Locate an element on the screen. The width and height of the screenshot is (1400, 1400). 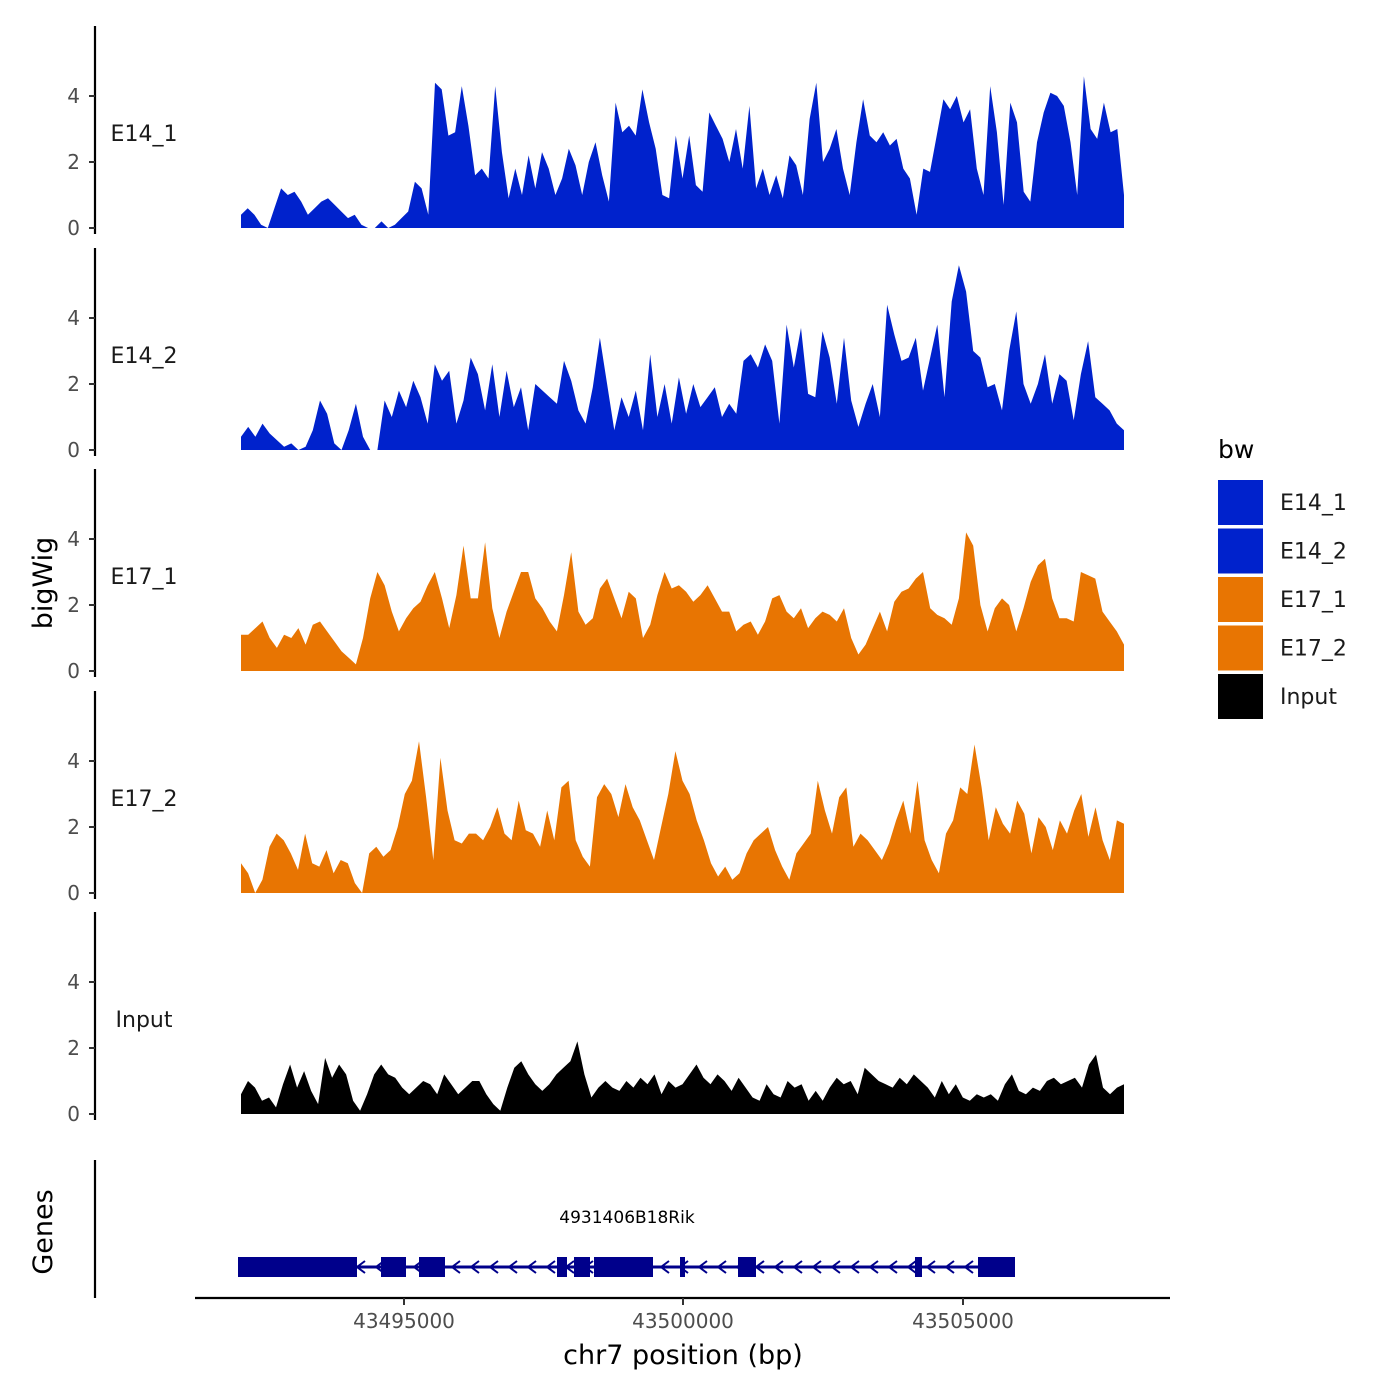
legend-entry: Input is located at coordinates (1277, 696).